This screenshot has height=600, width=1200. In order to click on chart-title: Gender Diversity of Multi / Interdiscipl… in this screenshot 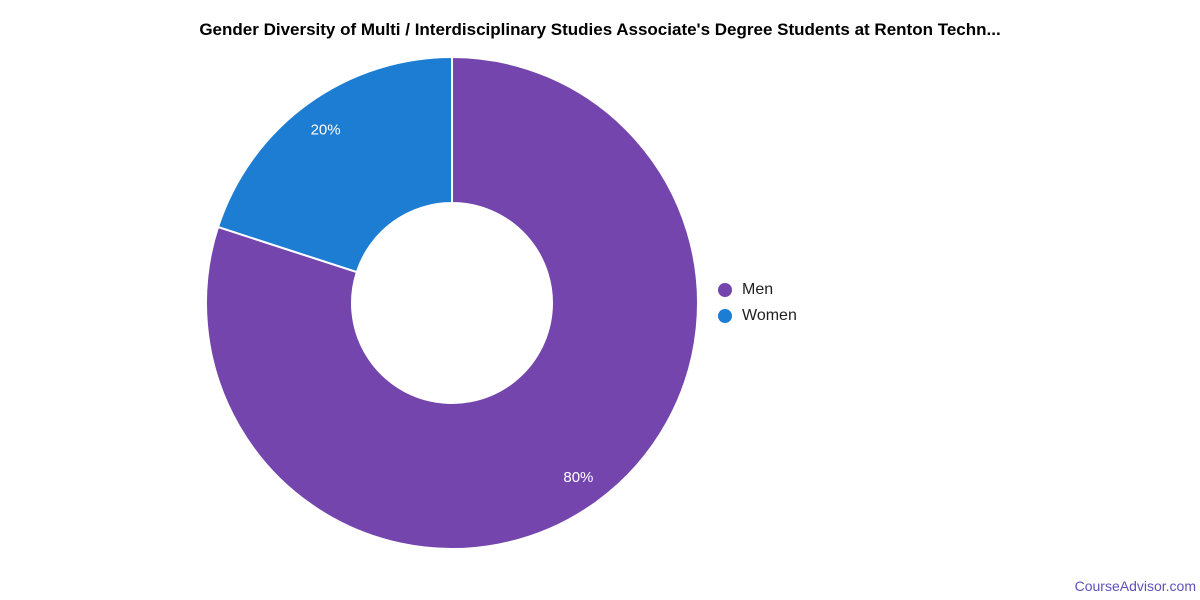, I will do `click(600, 29)`.